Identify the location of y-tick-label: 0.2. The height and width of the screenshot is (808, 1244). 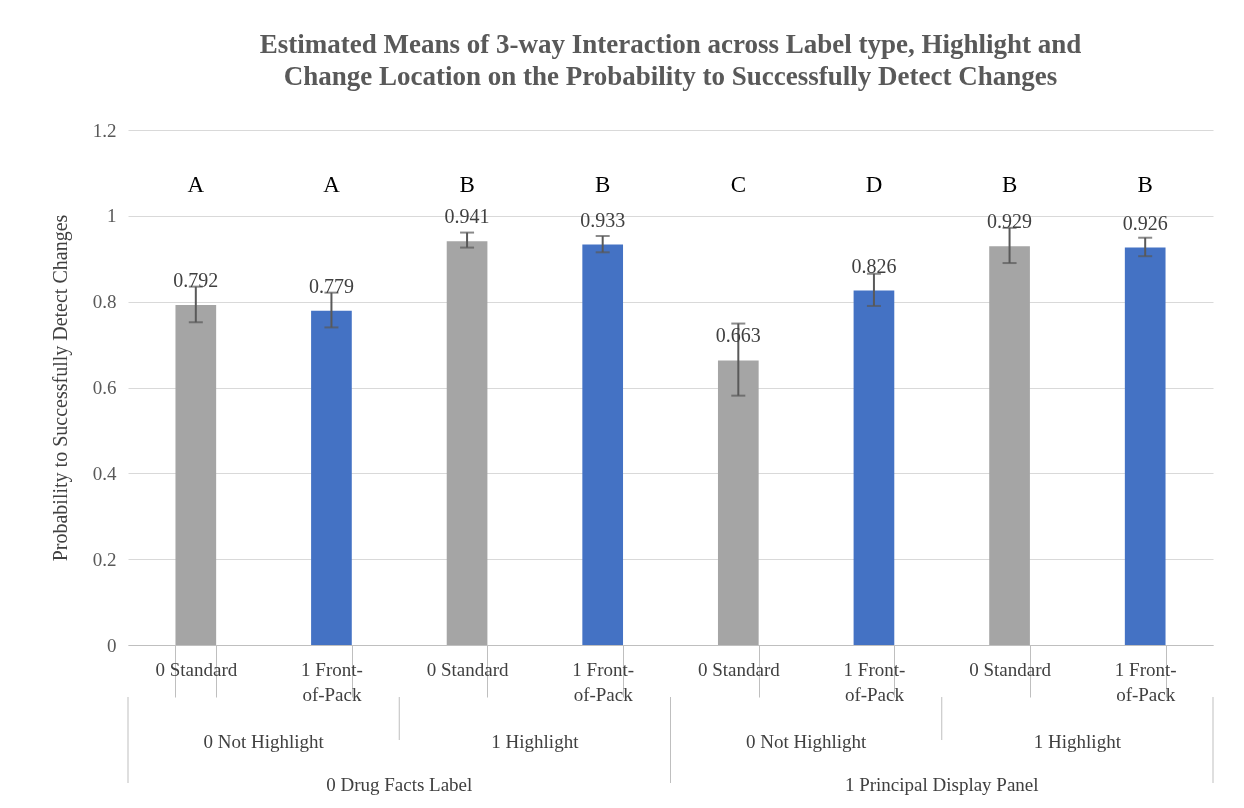
(104, 559).